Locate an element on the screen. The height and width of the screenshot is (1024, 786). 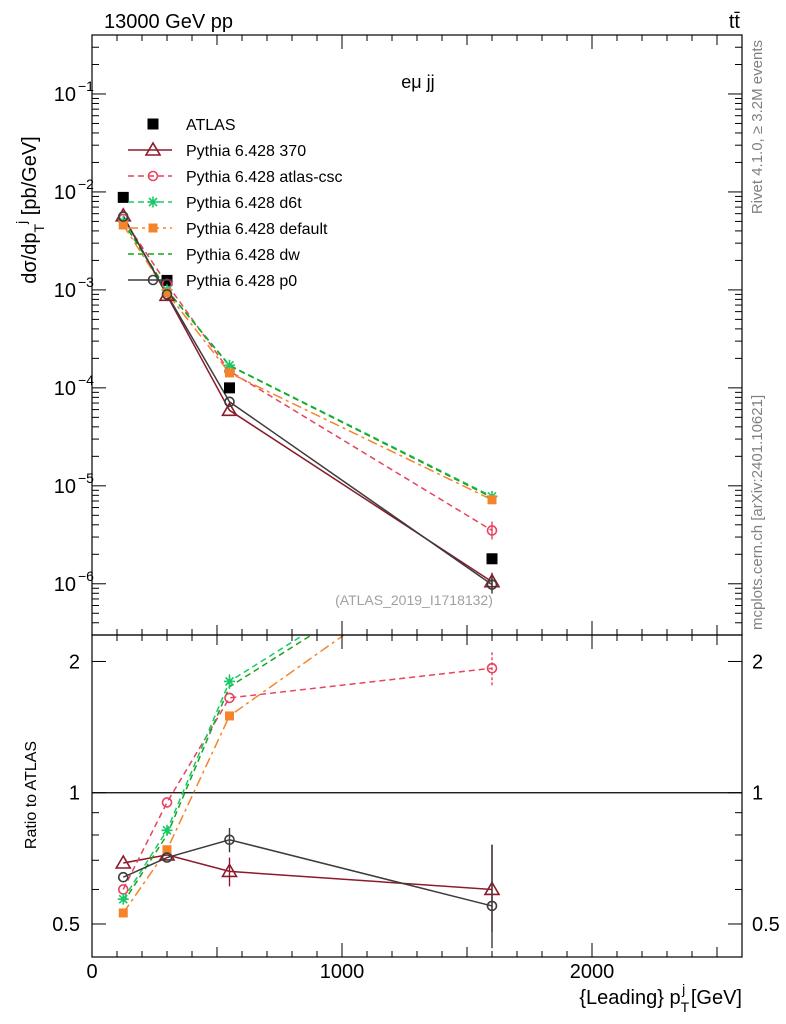
main-y-tick-exponent: −3 is located at coordinates (86, 282).